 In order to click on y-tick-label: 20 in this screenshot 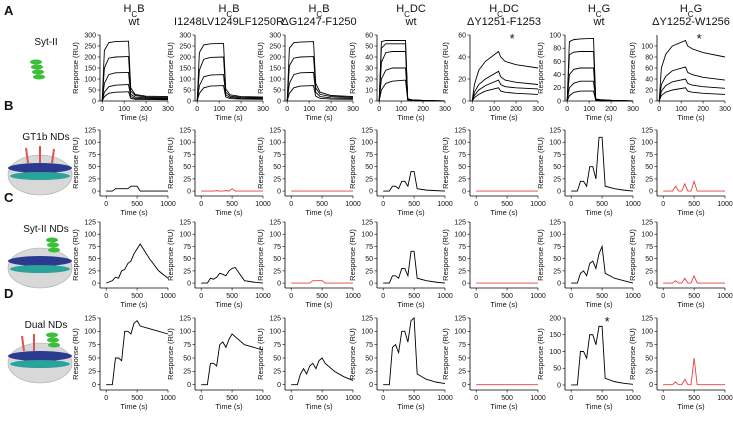, I will do `click(557, 88)`.